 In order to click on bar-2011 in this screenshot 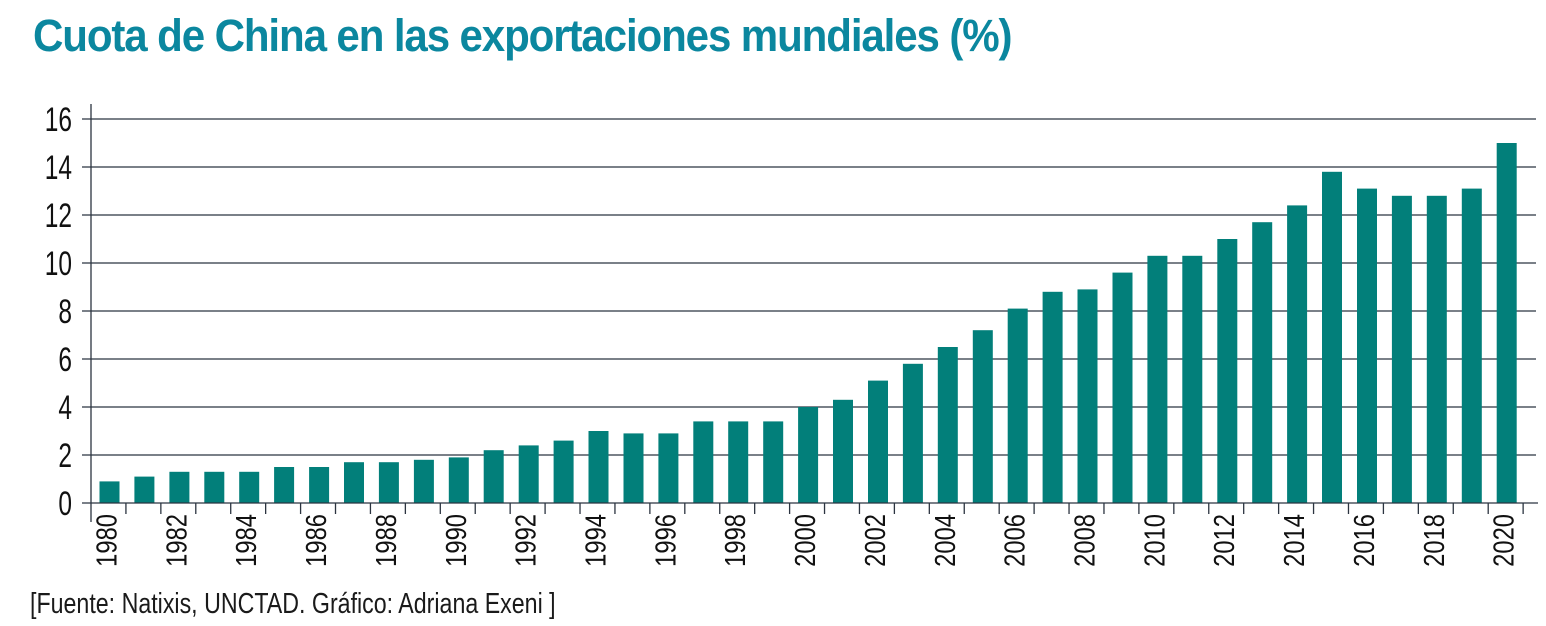, I will do `click(1192, 379)`.